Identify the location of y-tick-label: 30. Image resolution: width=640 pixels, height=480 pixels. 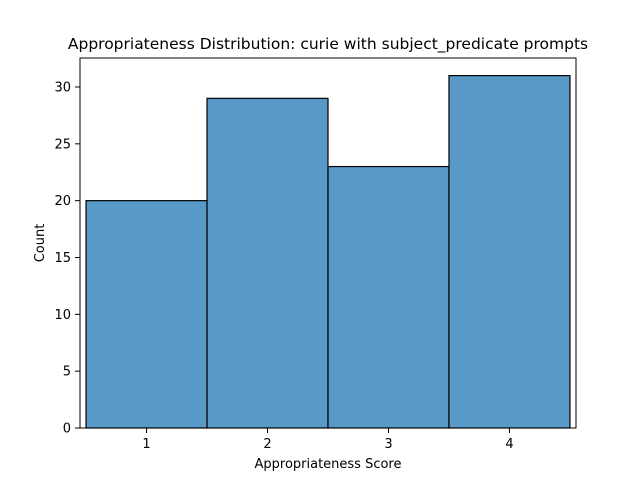
(62, 87).